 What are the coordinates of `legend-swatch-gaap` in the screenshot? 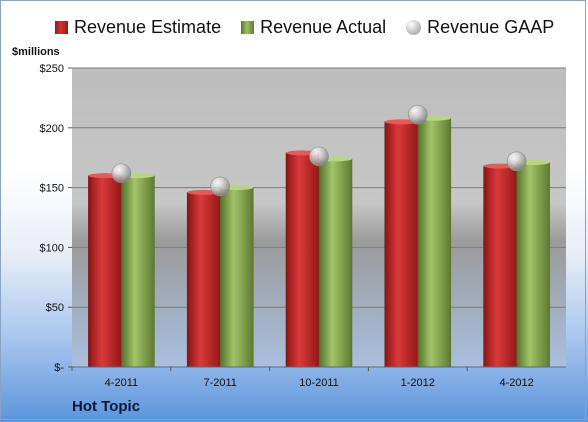 It's located at (414, 27).